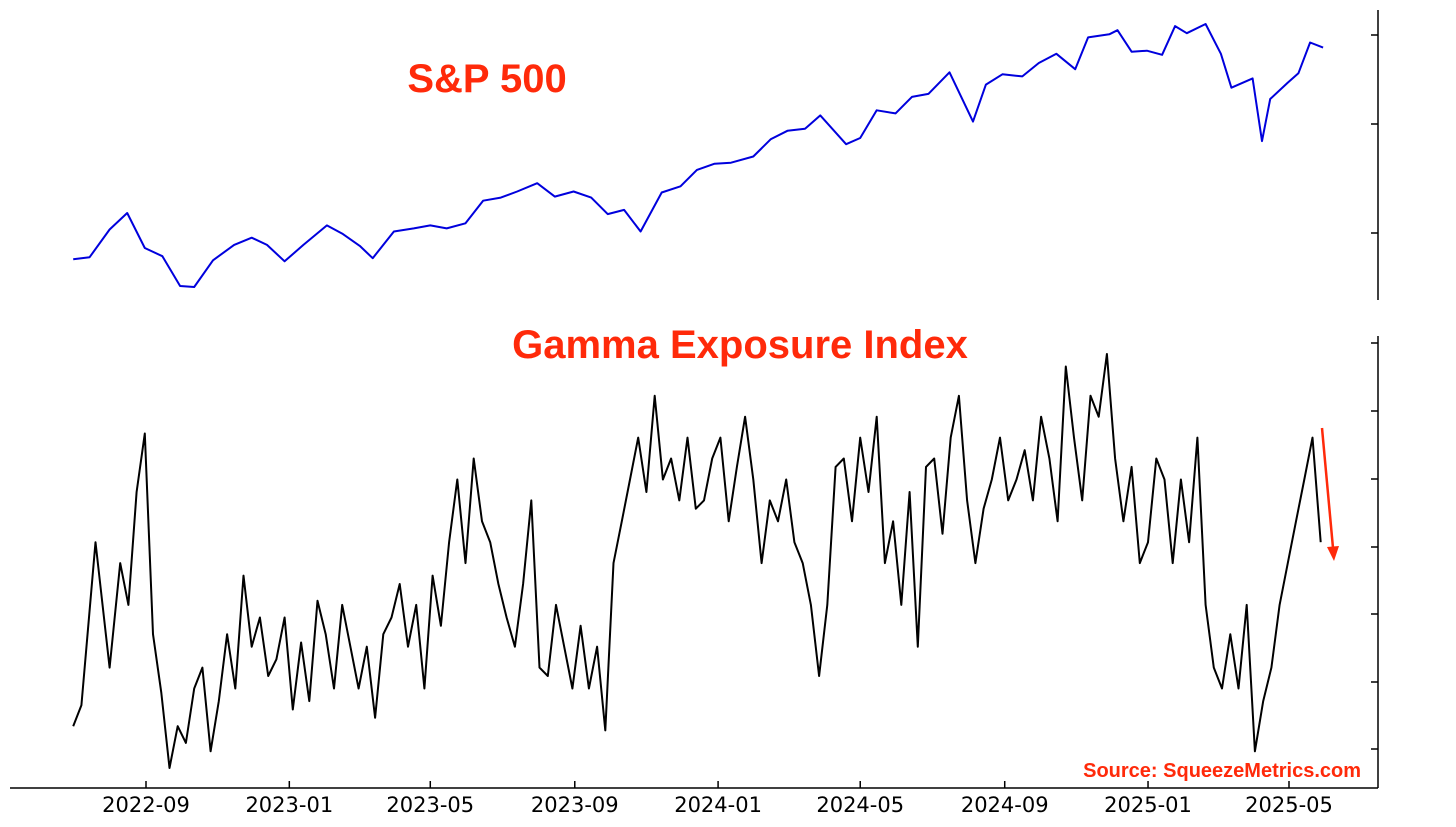 Image resolution: width=1456 pixels, height=827 pixels. Describe the element at coordinates (860, 805) in the screenshot. I see `x-tick-label: 2024-05` at that location.